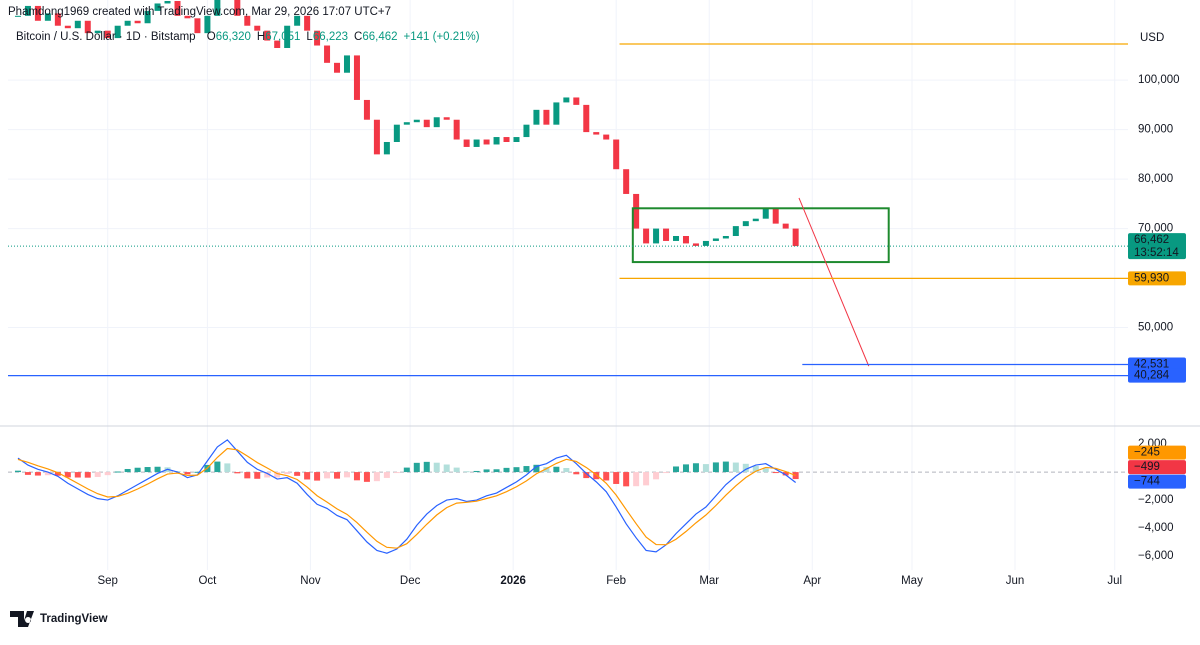 The height and width of the screenshot is (645, 1200). What do you see at coordinates (812, 581) in the screenshot?
I see `x-tick-label: Apr` at bounding box center [812, 581].